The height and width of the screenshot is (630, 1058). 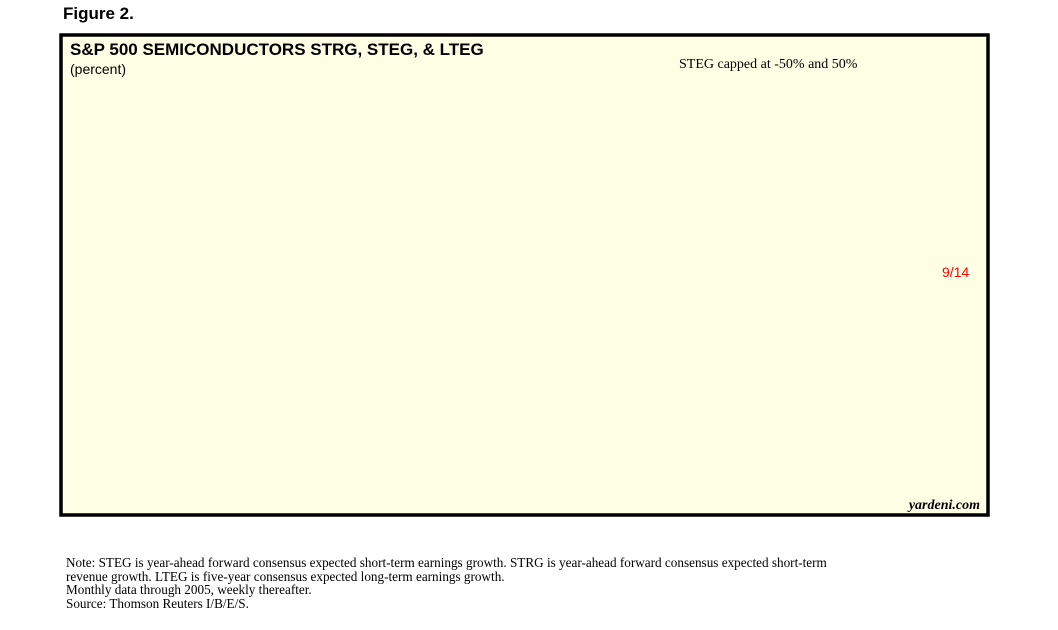 I want to click on watermark: yardeni.com, so click(x=943, y=505).